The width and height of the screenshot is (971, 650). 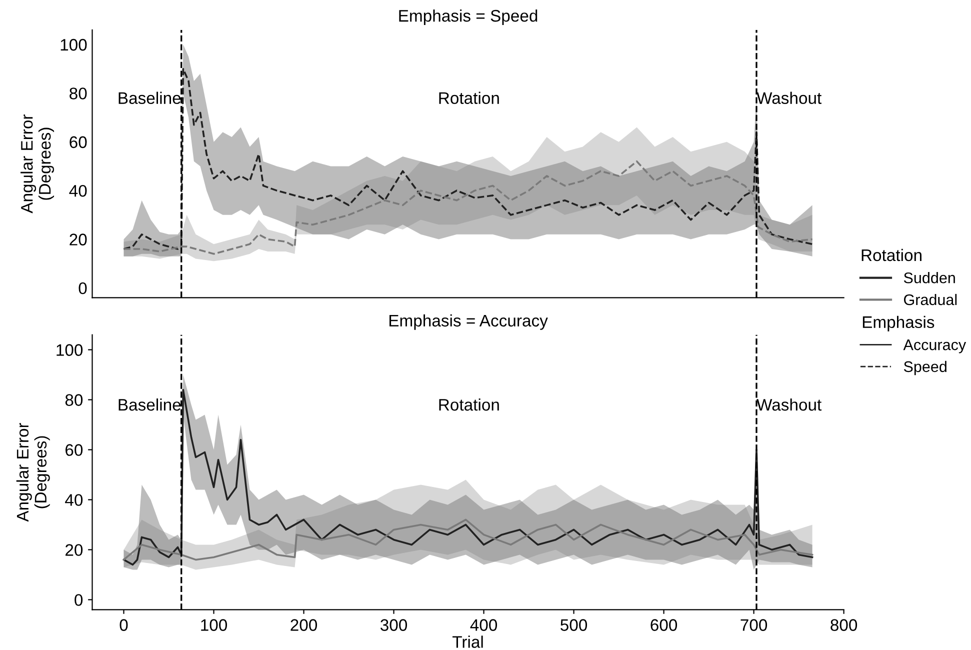 What do you see at coordinates (468, 322) in the screenshot?
I see `chart-title: Emphasis = Accuracy` at bounding box center [468, 322].